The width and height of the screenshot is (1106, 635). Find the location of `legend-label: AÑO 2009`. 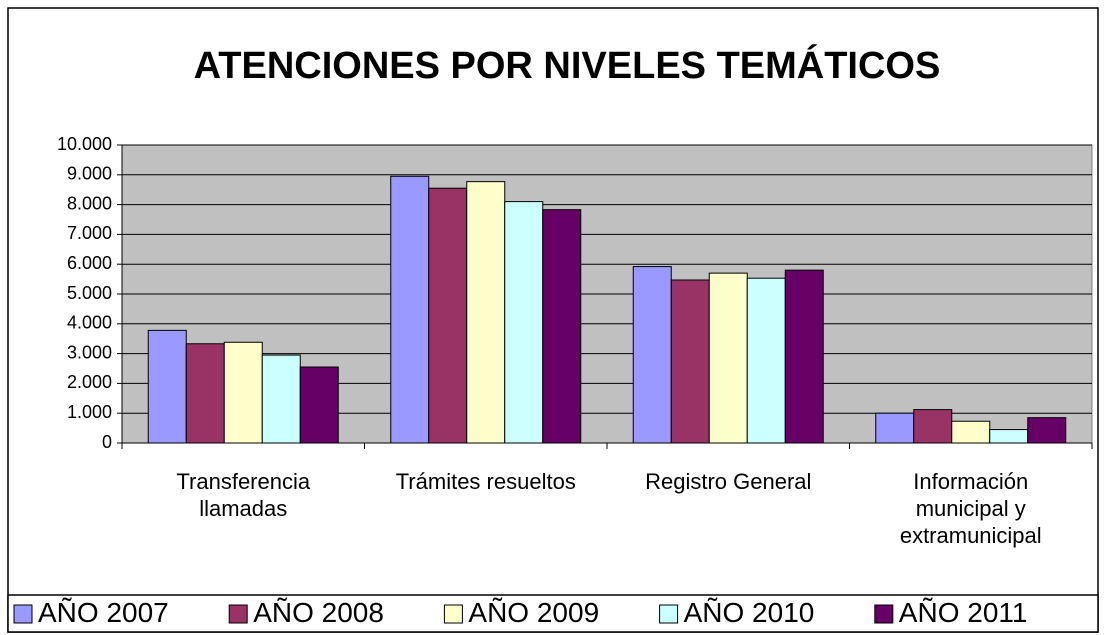

legend-label: AÑO 2009 is located at coordinates (533, 612).